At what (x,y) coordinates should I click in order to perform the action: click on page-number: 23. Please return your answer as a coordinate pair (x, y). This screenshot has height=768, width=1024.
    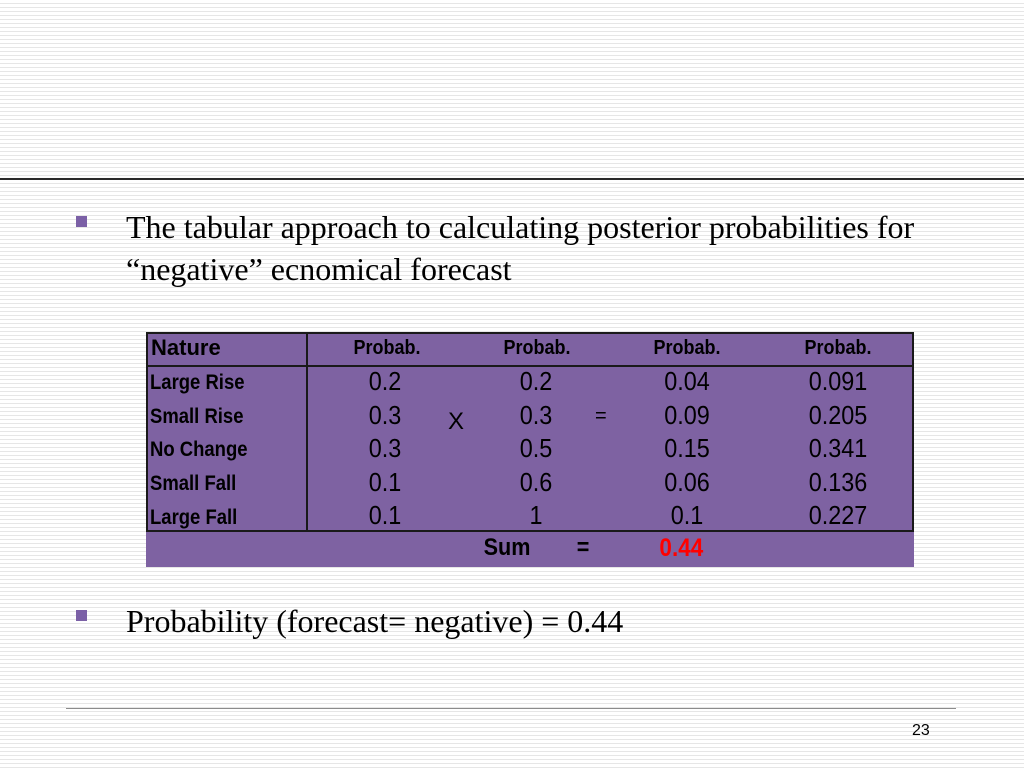
    Looking at the image, I should click on (921, 730).